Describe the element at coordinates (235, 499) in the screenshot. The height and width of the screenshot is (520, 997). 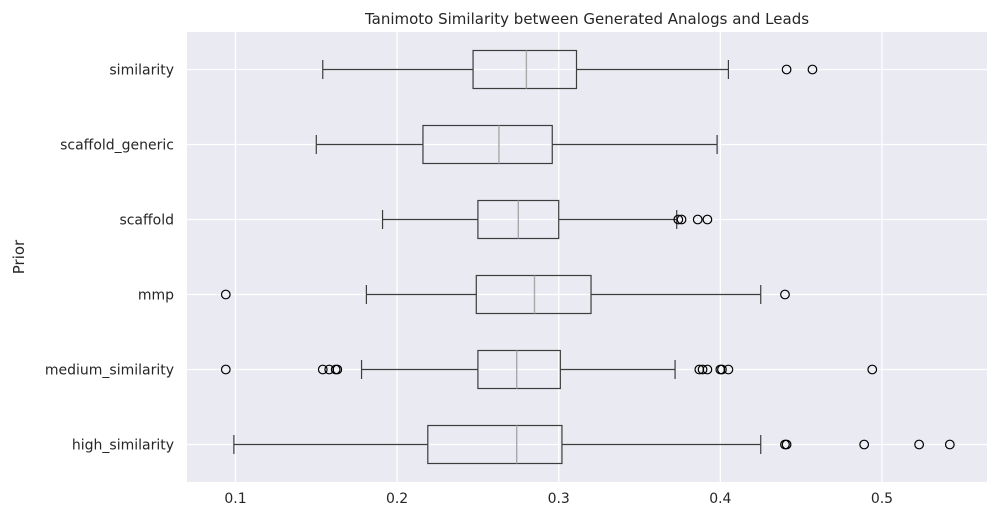
I see `x-tick-label: 0.1` at that location.